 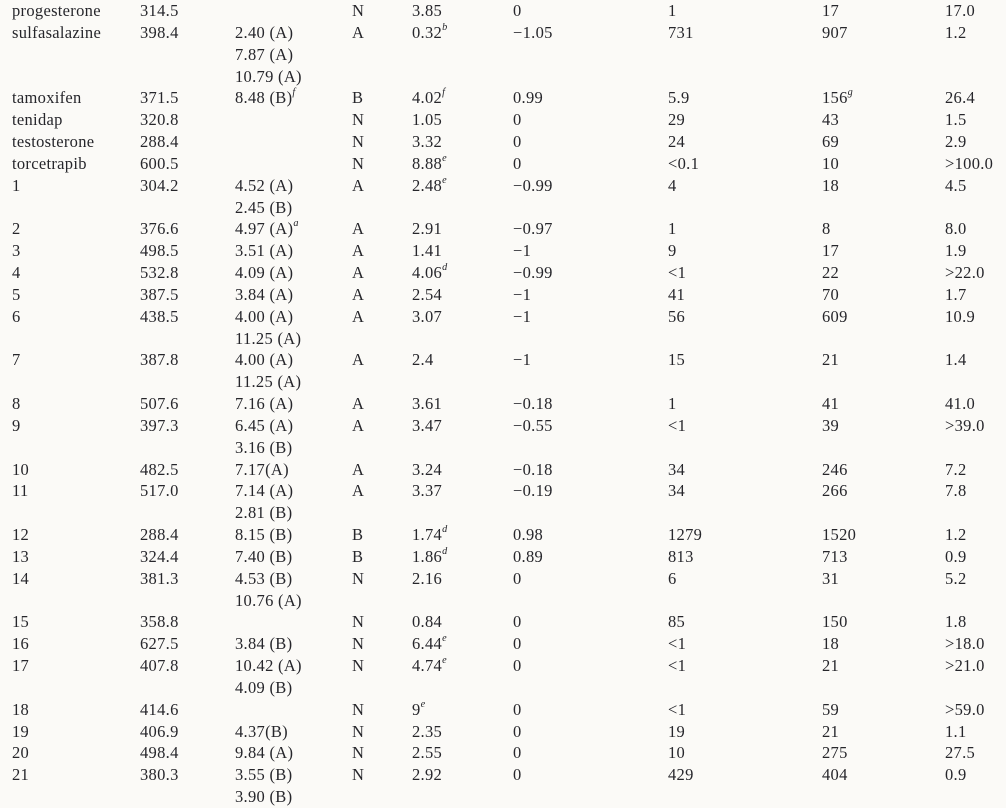 What do you see at coordinates (679, 98) in the screenshot?
I see `col7-value-cell: 5.9` at bounding box center [679, 98].